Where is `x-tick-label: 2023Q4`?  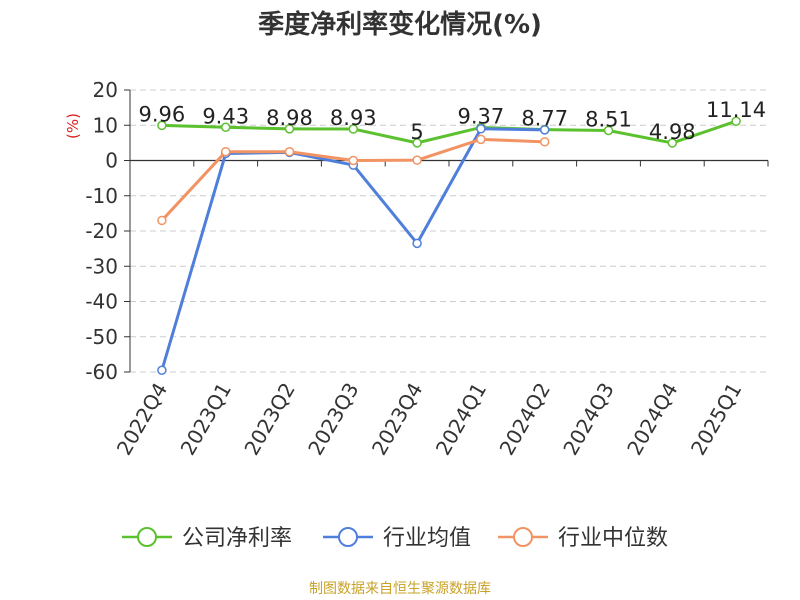 x-tick-label: 2023Q4 is located at coordinates (397, 419).